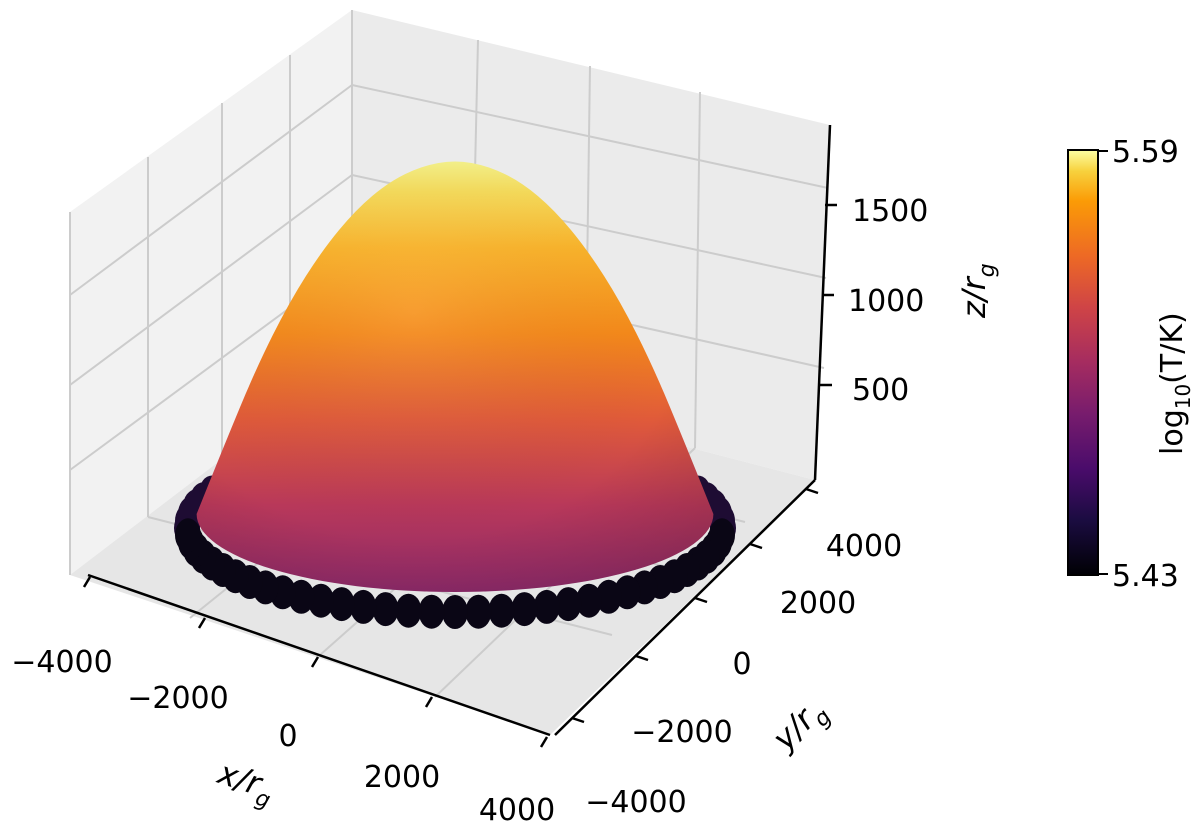 Image resolution: width=1200 pixels, height=828 pixels. Describe the element at coordinates (1145, 152) in the screenshot. I see `colorbar-max-label: 5.59` at that location.